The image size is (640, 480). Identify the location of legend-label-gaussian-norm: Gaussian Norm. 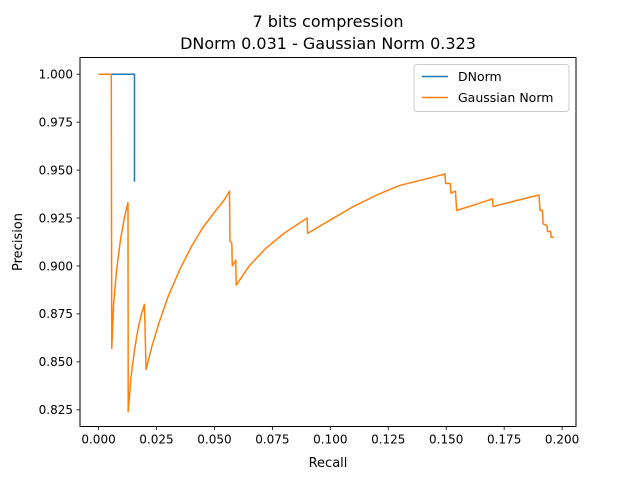
(505, 97).